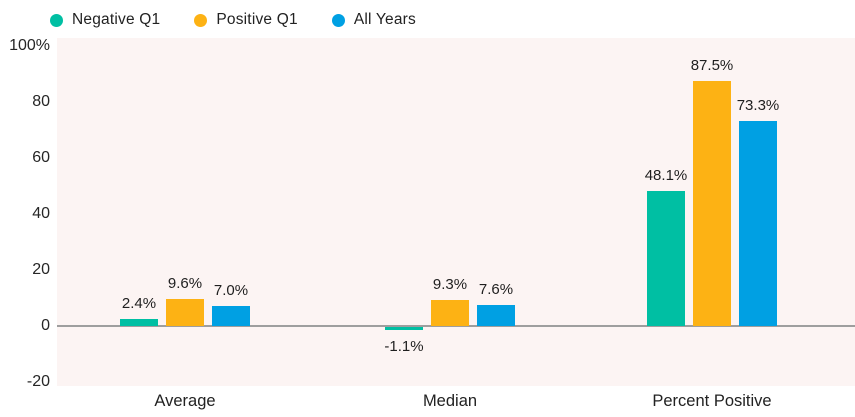  What do you see at coordinates (185, 312) in the screenshot?
I see `bar-positive-q1-average` at bounding box center [185, 312].